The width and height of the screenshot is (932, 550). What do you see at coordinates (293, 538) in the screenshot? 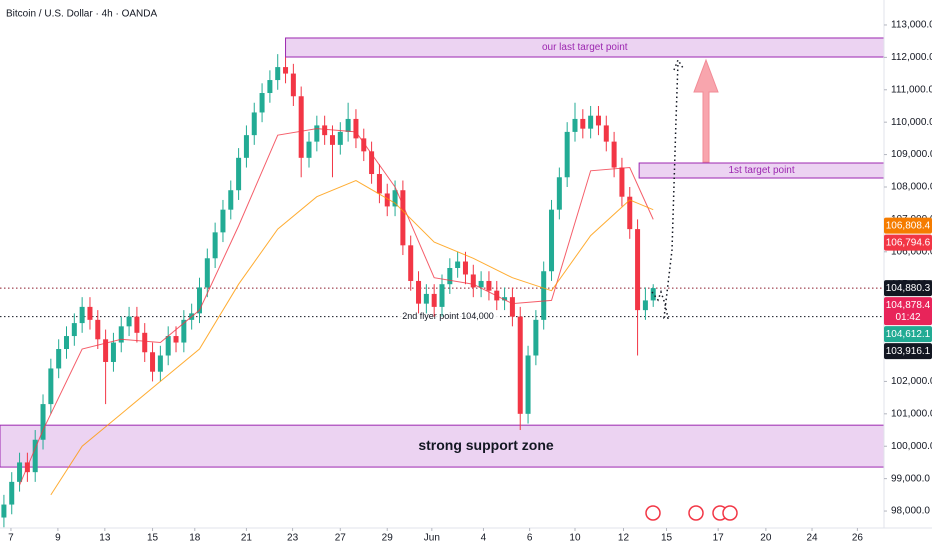
I see `x-tick-label: 23` at bounding box center [293, 538].